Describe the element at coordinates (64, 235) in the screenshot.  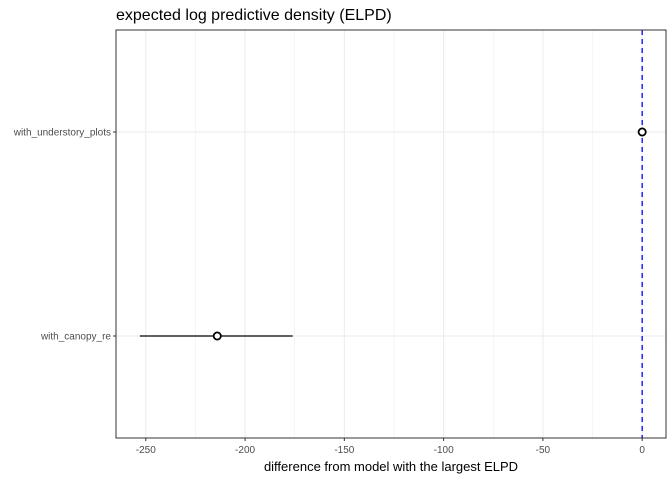
I see `y-axis: with_understory_plots with_canopy_re` at that location.